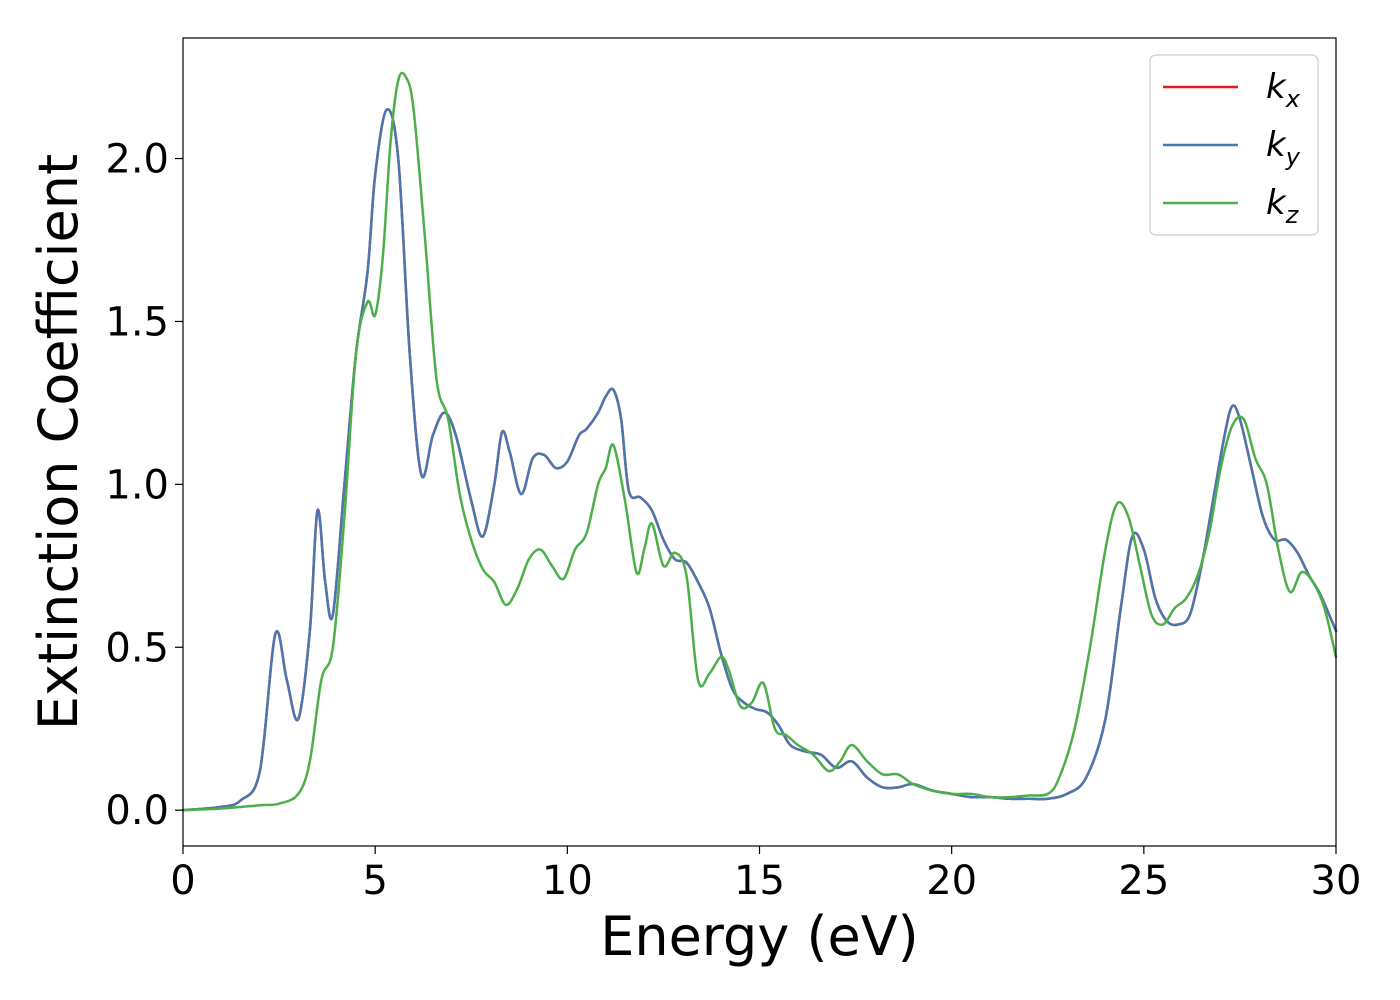 The width and height of the screenshot is (1400, 1000). What do you see at coordinates (951, 881) in the screenshot?
I see `x-tick-label: 20` at bounding box center [951, 881].